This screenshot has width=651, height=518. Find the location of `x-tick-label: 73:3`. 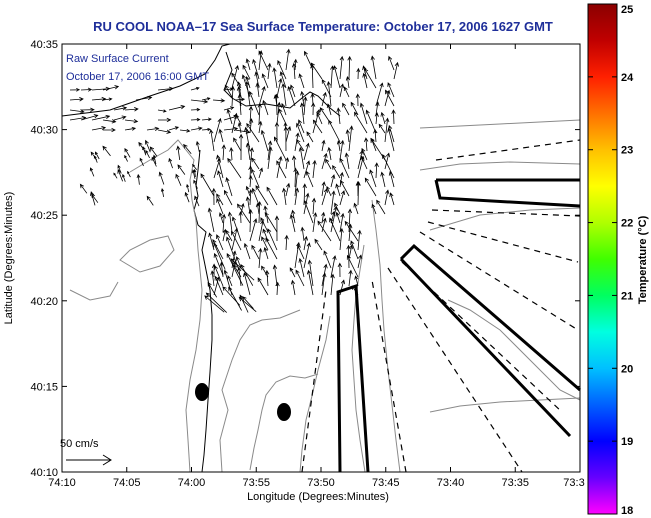

x-tick-label: 73:3 is located at coordinates (573, 483).